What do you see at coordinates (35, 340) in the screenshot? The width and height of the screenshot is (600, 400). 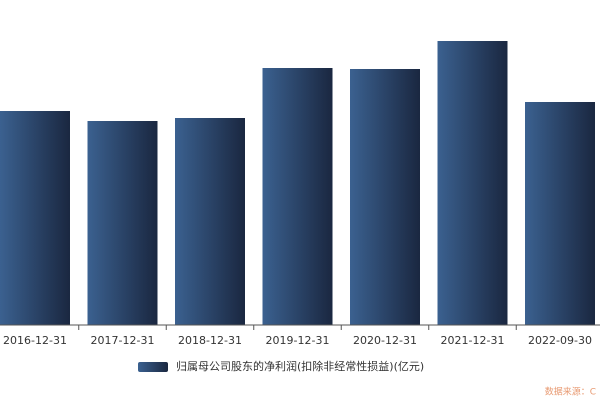 I see `x-tick-label: 2016-12-31` at bounding box center [35, 340].